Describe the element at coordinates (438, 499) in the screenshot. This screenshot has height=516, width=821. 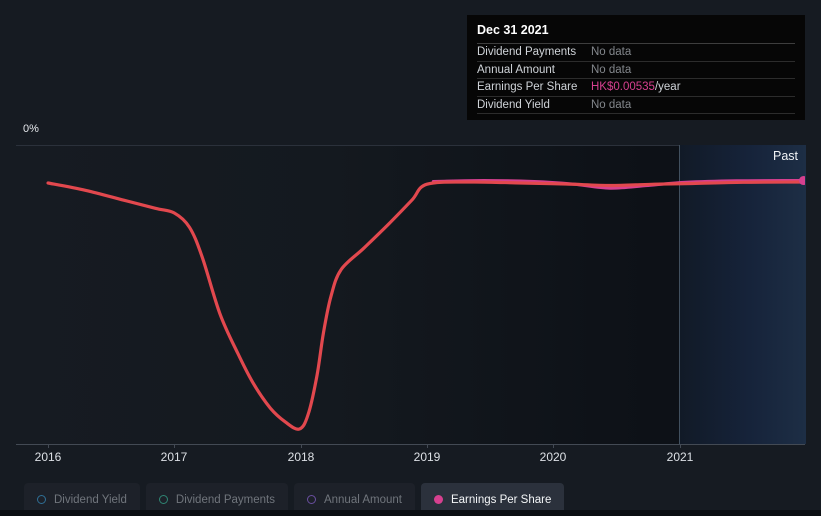
I see `earnings-per-share-dot-icon` at that location.